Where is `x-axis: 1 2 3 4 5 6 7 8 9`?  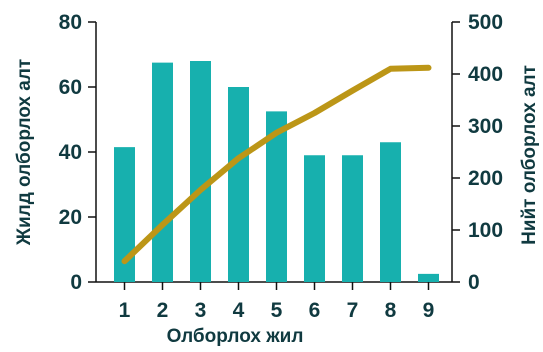 x-axis: 1 2 3 4 5 6 7 8 9 is located at coordinates (277, 302).